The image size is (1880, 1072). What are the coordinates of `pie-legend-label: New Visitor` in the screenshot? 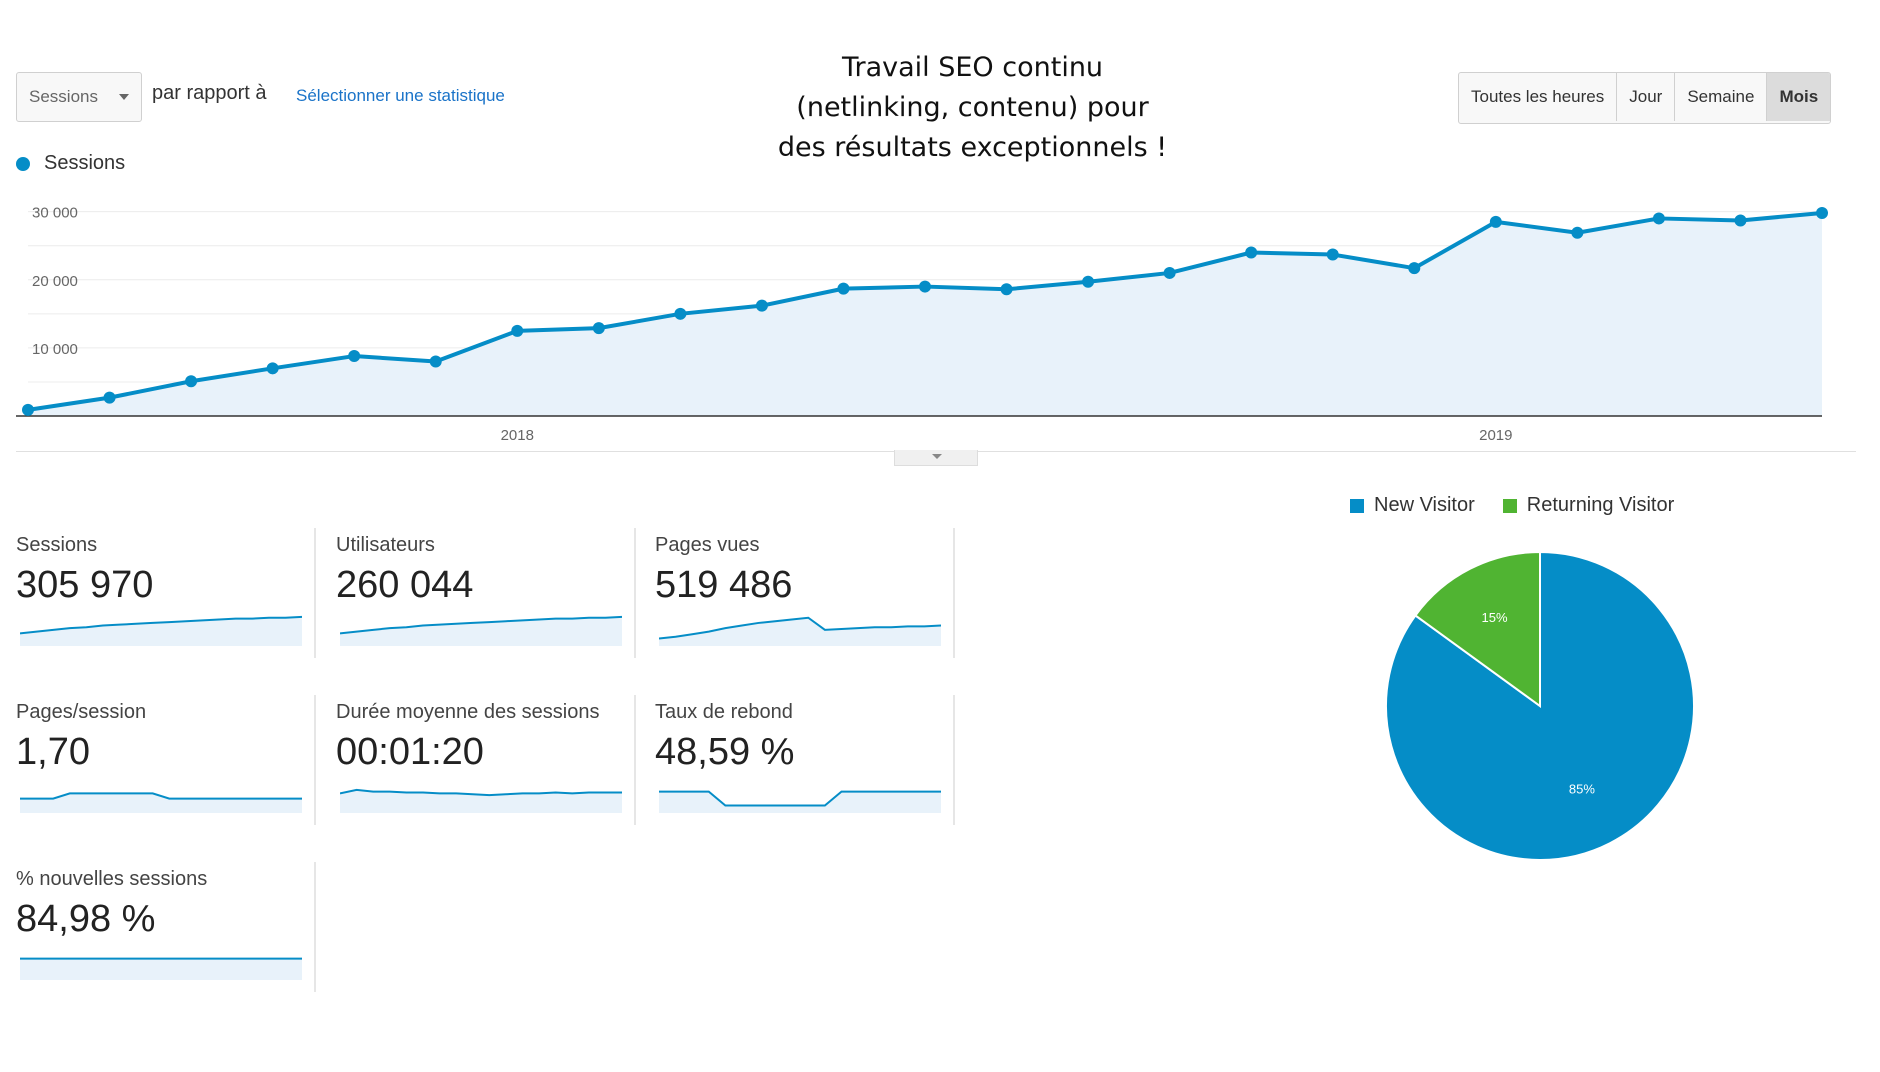 It's located at (1424, 505).